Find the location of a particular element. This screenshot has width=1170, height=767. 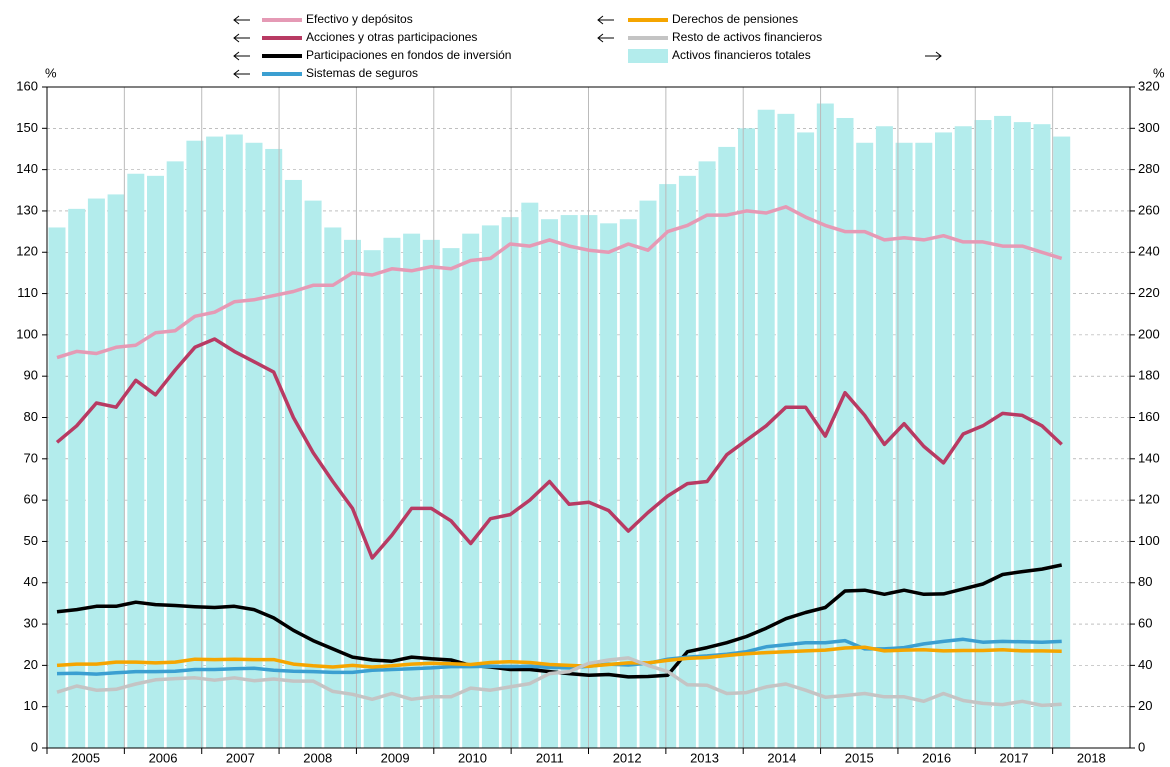

x-tick-label: 2005 is located at coordinates (85, 757).